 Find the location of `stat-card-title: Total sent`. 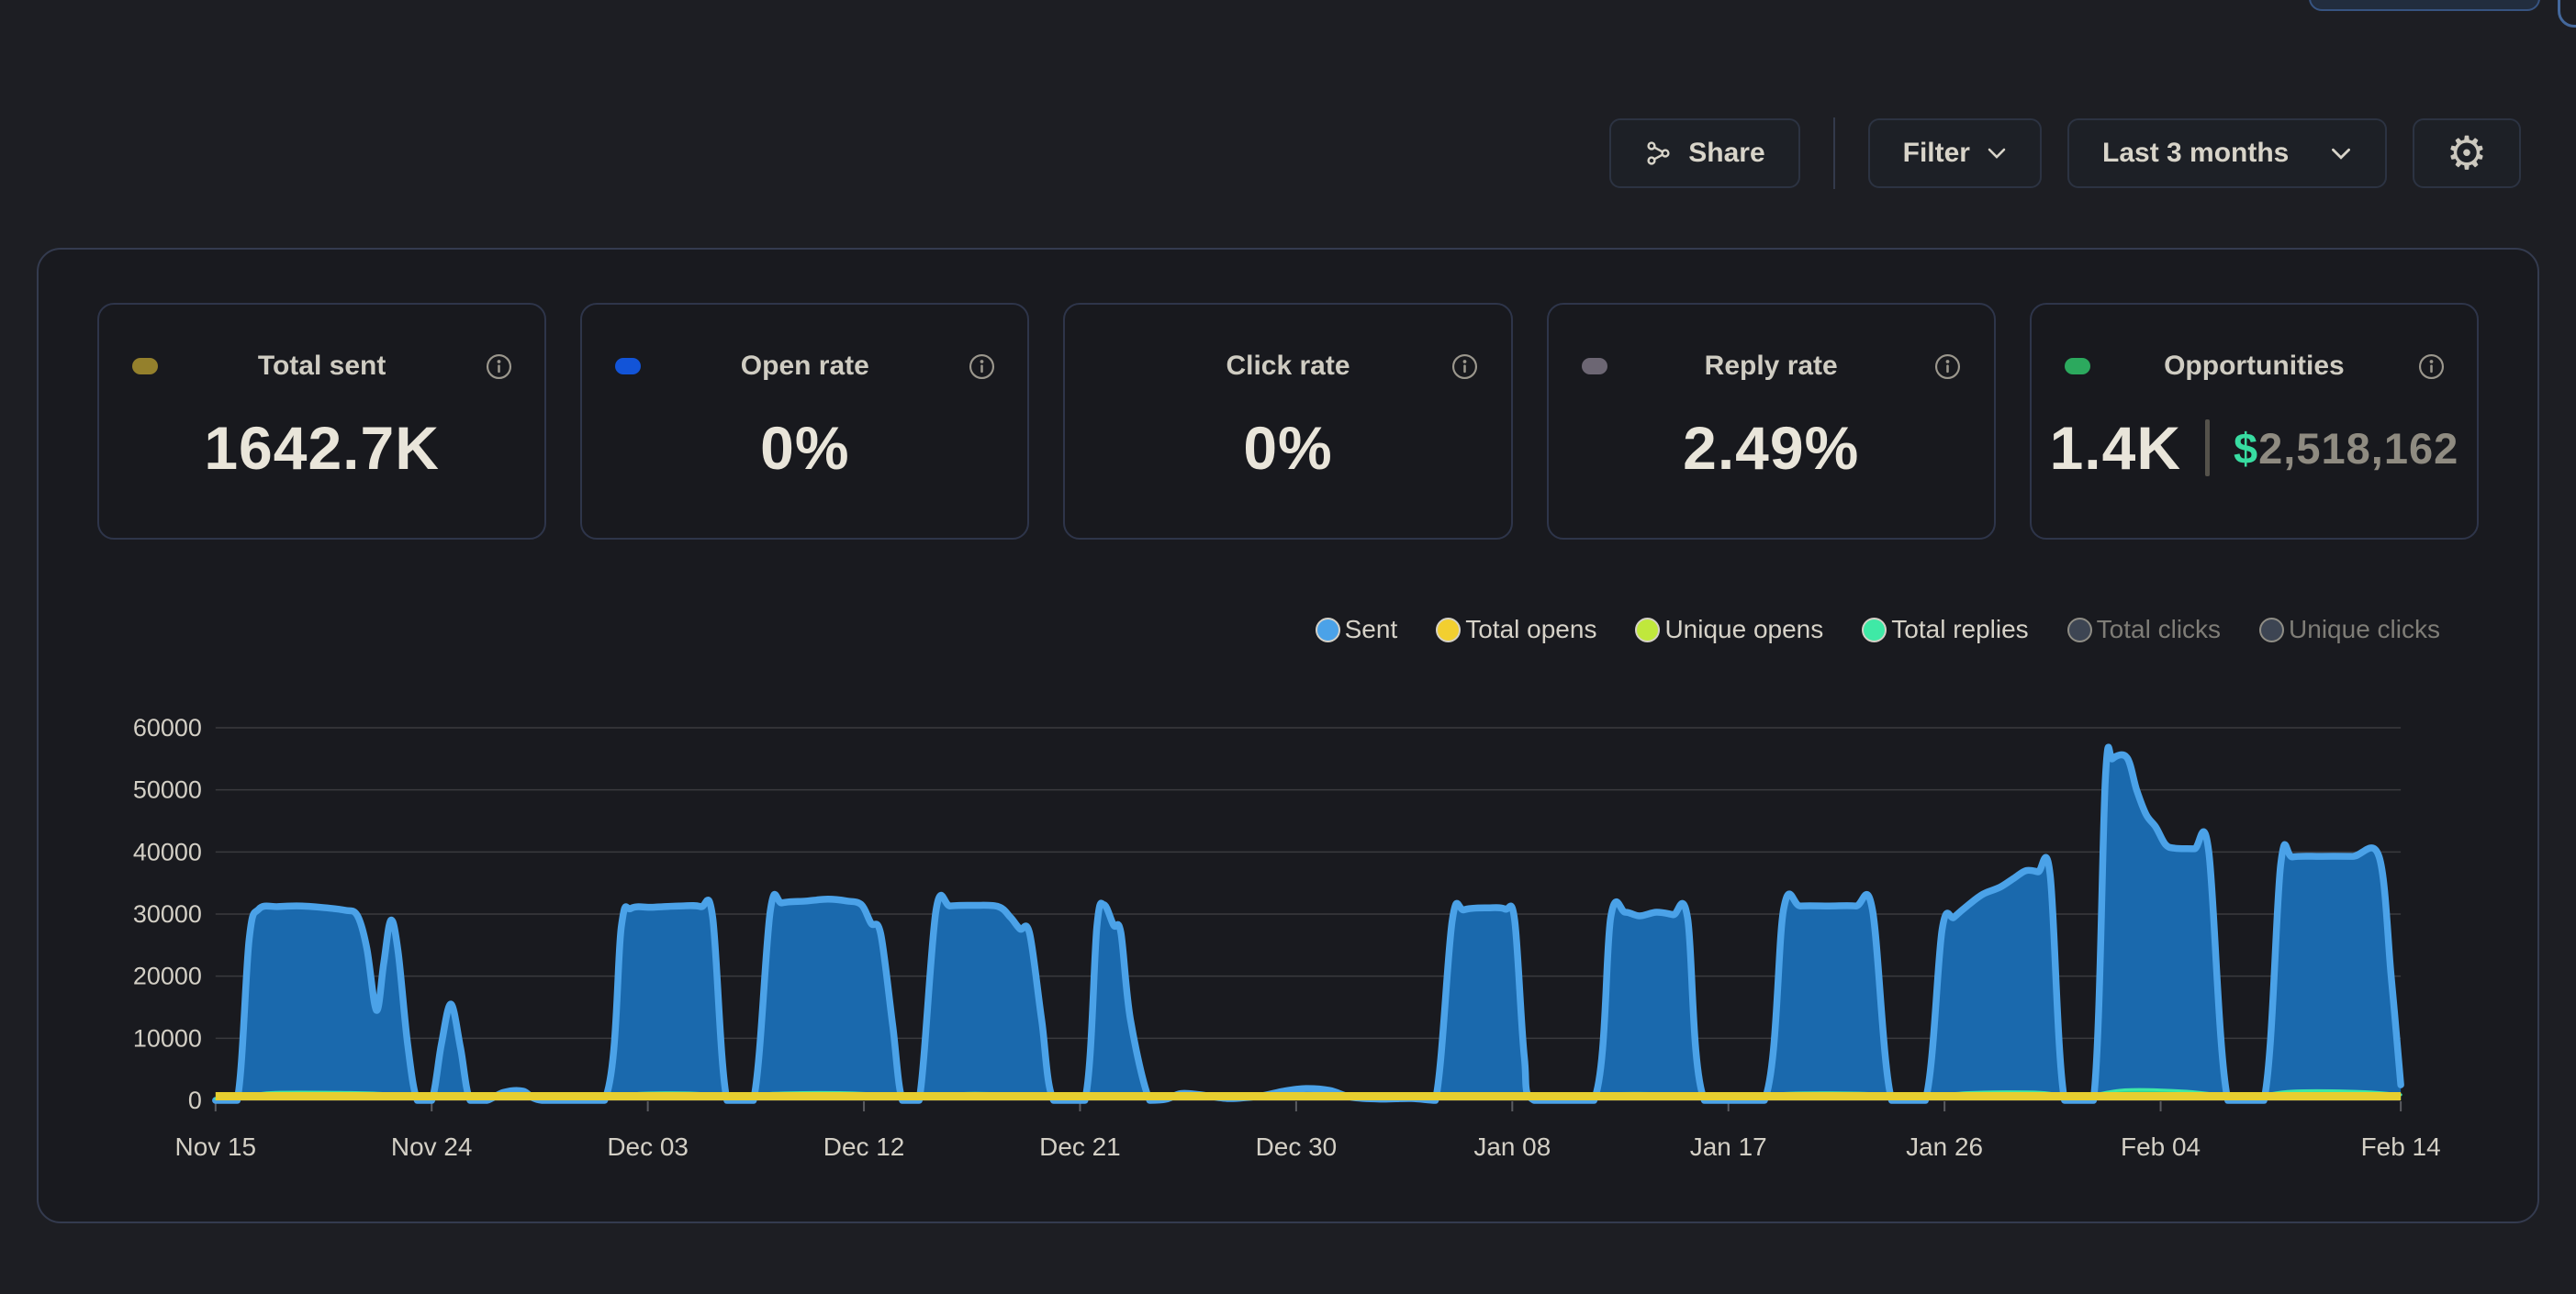

stat-card-title: Total sent is located at coordinates (321, 366).